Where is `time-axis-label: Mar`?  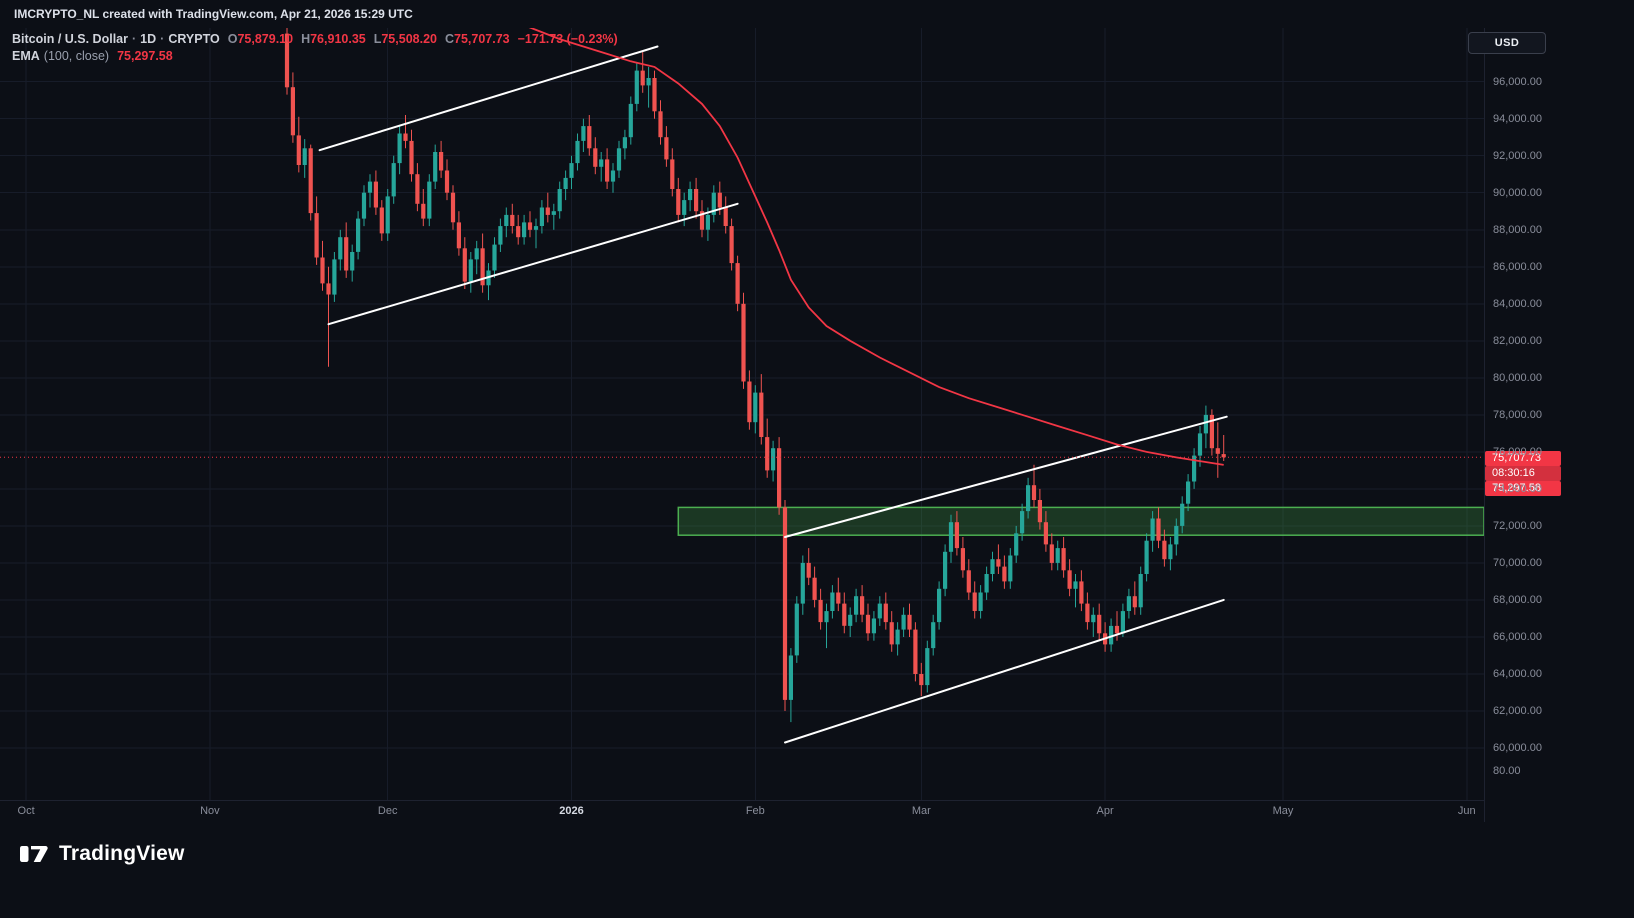
time-axis-label: Mar is located at coordinates (921, 811).